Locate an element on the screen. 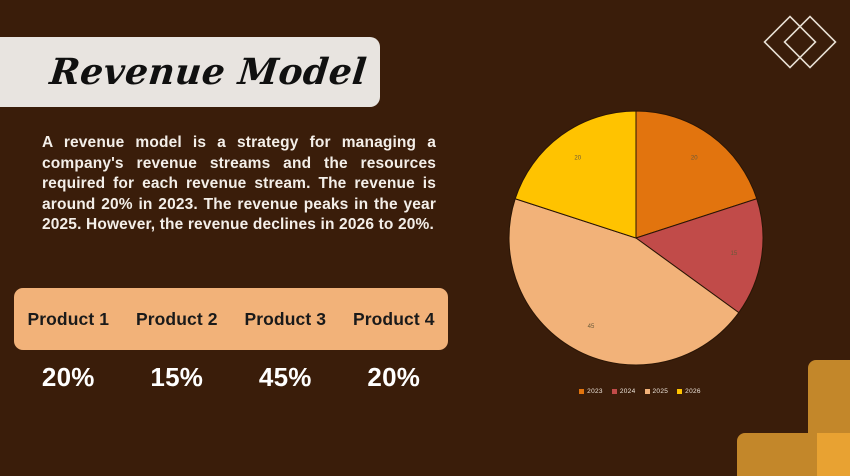 This screenshot has height=476, width=850. decor-block-light is located at coordinates (833, 454).